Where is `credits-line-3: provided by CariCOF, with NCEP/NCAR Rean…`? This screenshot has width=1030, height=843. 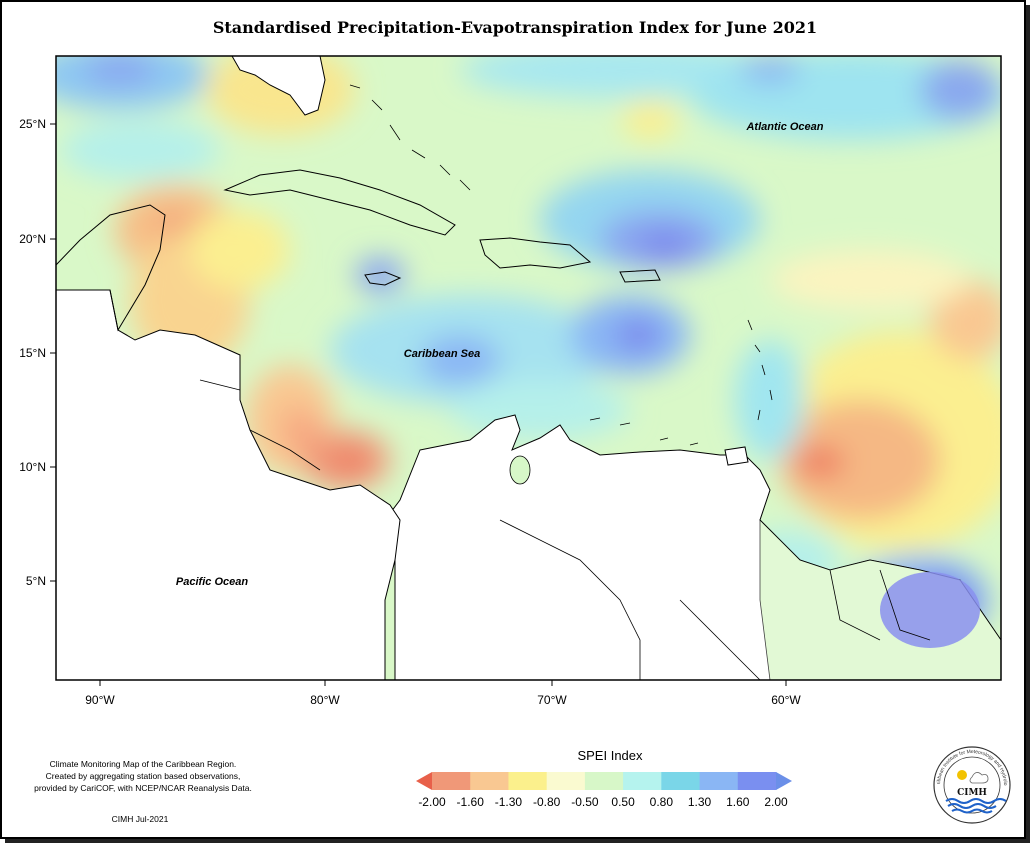
credits-line-3: provided by CariCOF, with NCEP/NCAR Rean… is located at coordinates (143, 788).